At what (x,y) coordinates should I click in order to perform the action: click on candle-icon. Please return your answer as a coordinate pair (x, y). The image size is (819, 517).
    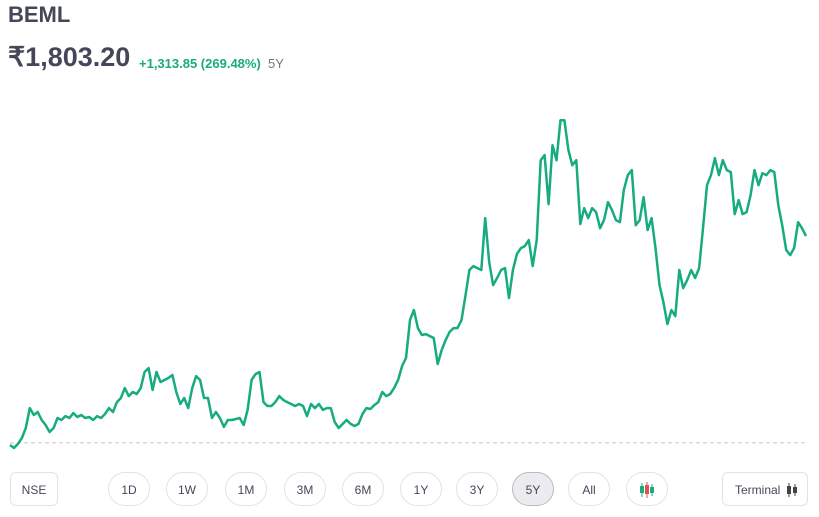
    Looking at the image, I should click on (647, 490).